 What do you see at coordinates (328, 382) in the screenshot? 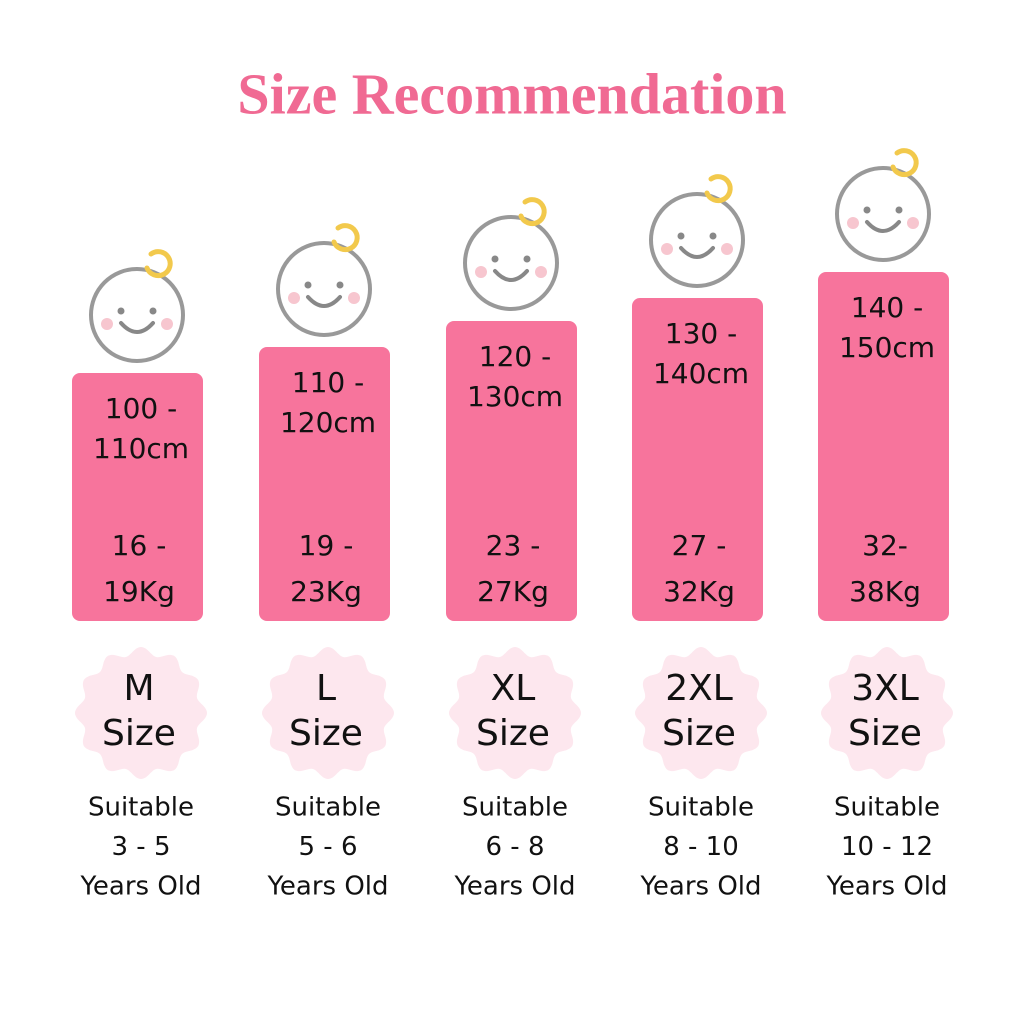
I see `height-range: 110 -` at bounding box center [328, 382].